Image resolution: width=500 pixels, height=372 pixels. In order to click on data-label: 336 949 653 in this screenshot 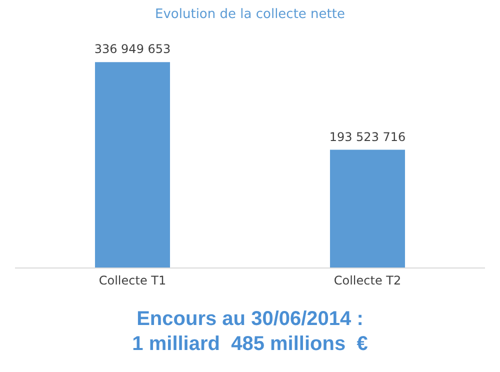, I will do `click(132, 49)`.